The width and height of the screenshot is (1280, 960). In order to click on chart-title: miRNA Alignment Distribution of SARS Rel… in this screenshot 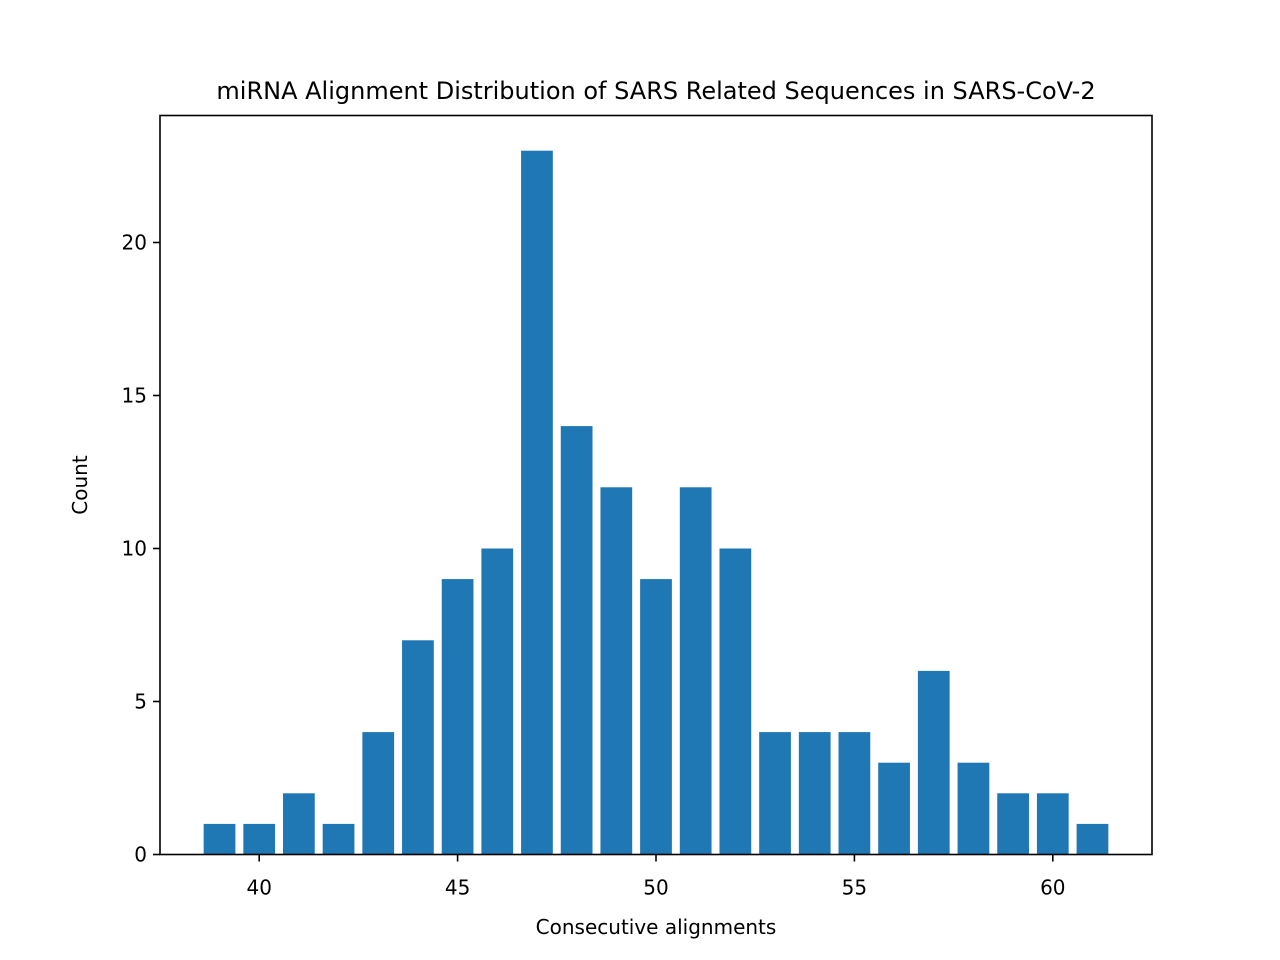, I will do `click(655, 91)`.